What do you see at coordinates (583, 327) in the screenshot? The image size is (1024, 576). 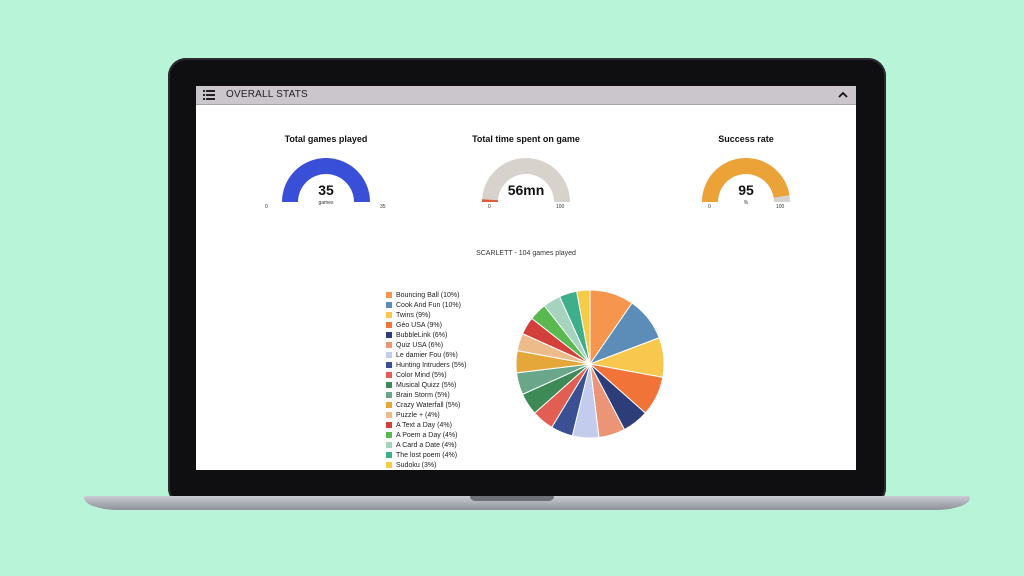 I see `pie-slice` at bounding box center [583, 327].